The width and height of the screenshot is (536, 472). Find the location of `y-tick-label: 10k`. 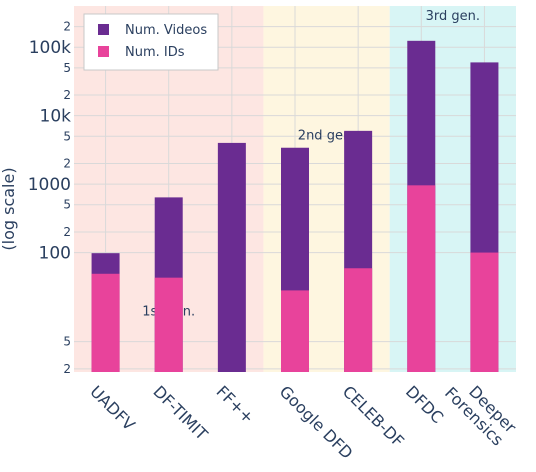

y-tick-label: 10k is located at coordinates (56, 117).